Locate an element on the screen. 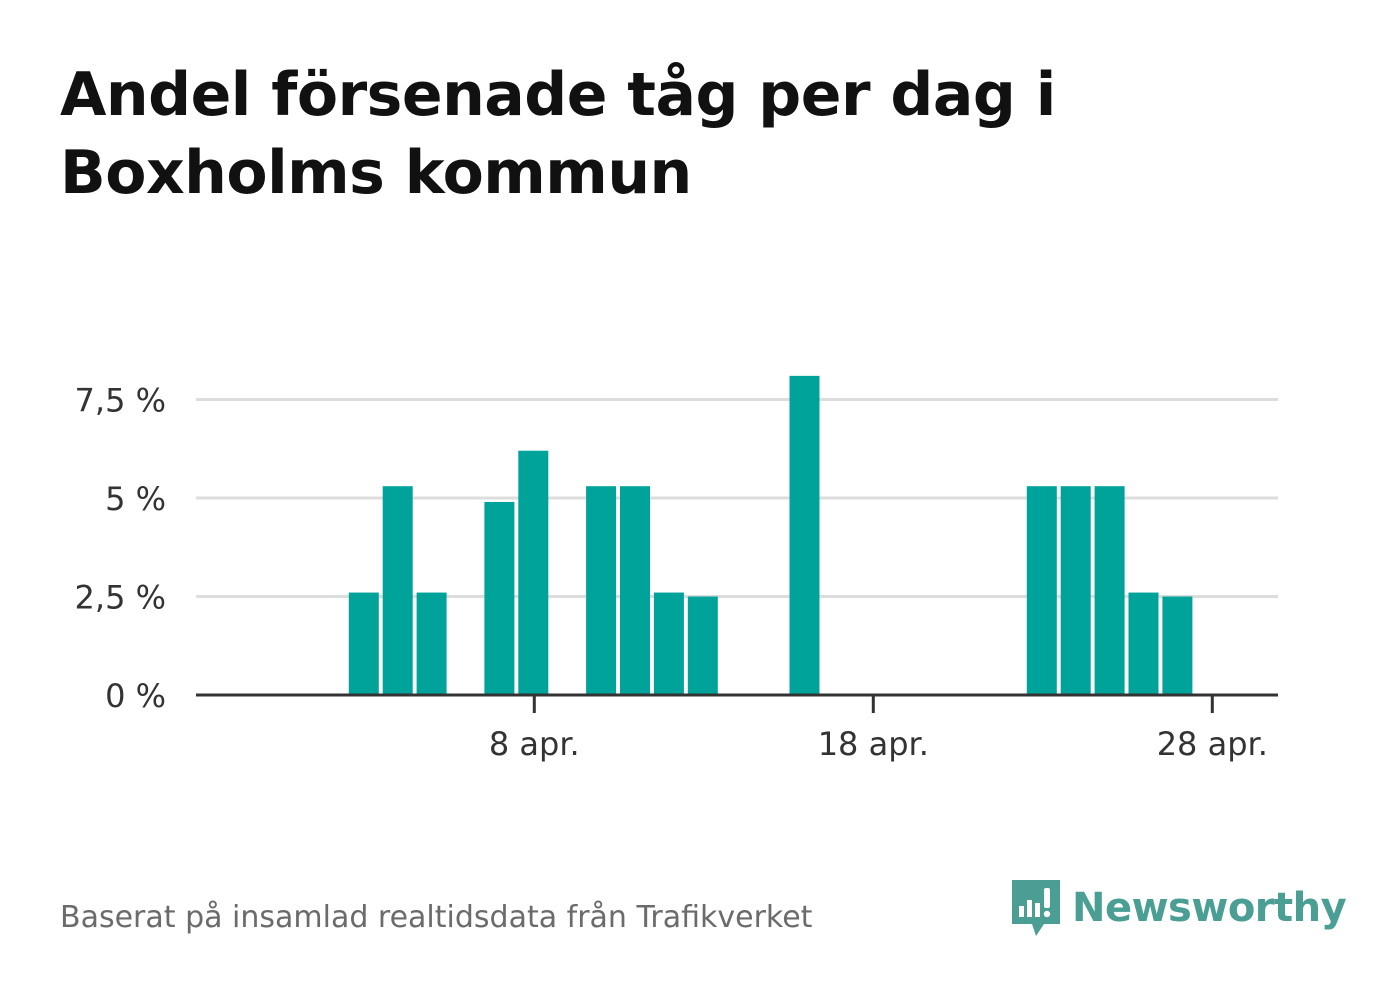  x-tick-label: 28 apr. is located at coordinates (1212, 744).